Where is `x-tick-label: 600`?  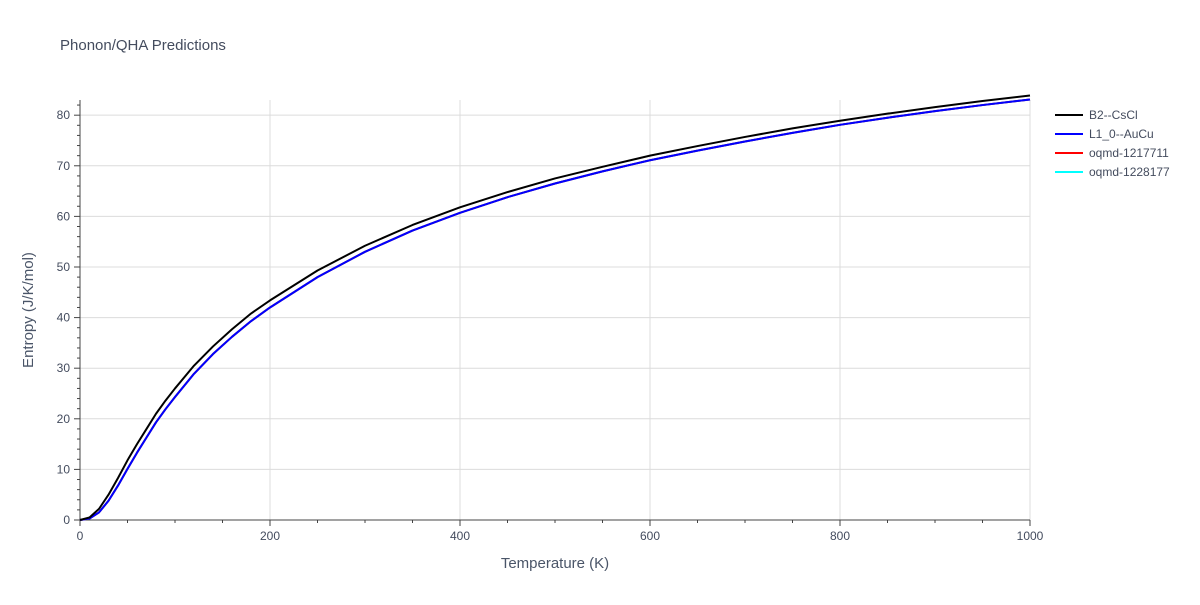 x-tick-label: 600 is located at coordinates (650, 536).